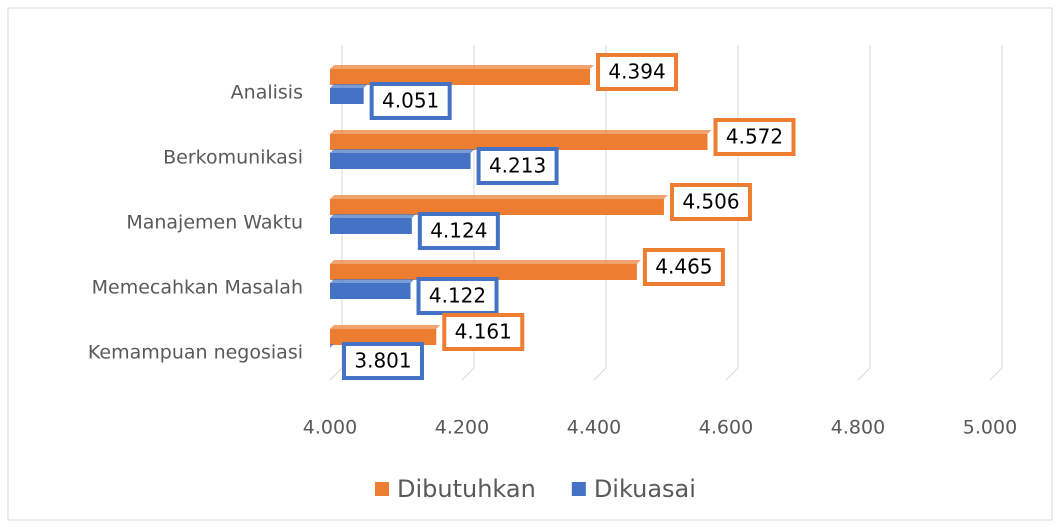 Image resolution: width=1062 pixels, height=527 pixels. I want to click on x-tick-label: 5.000, so click(990, 428).